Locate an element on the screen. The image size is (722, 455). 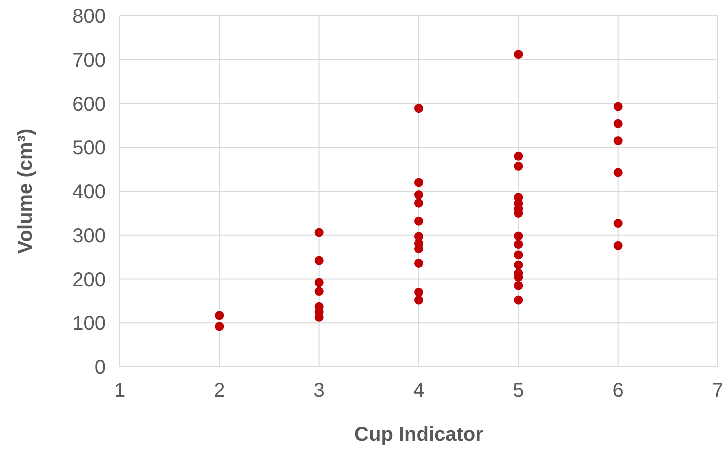
x-tick-label: 3 is located at coordinates (319, 391).